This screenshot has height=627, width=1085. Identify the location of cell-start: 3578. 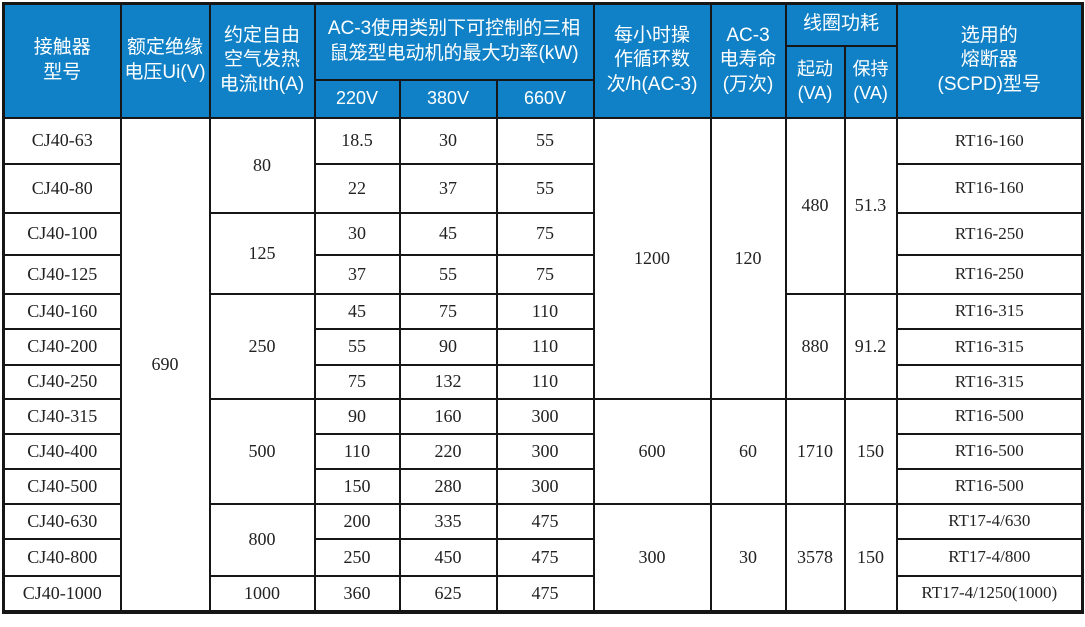
(815, 557).